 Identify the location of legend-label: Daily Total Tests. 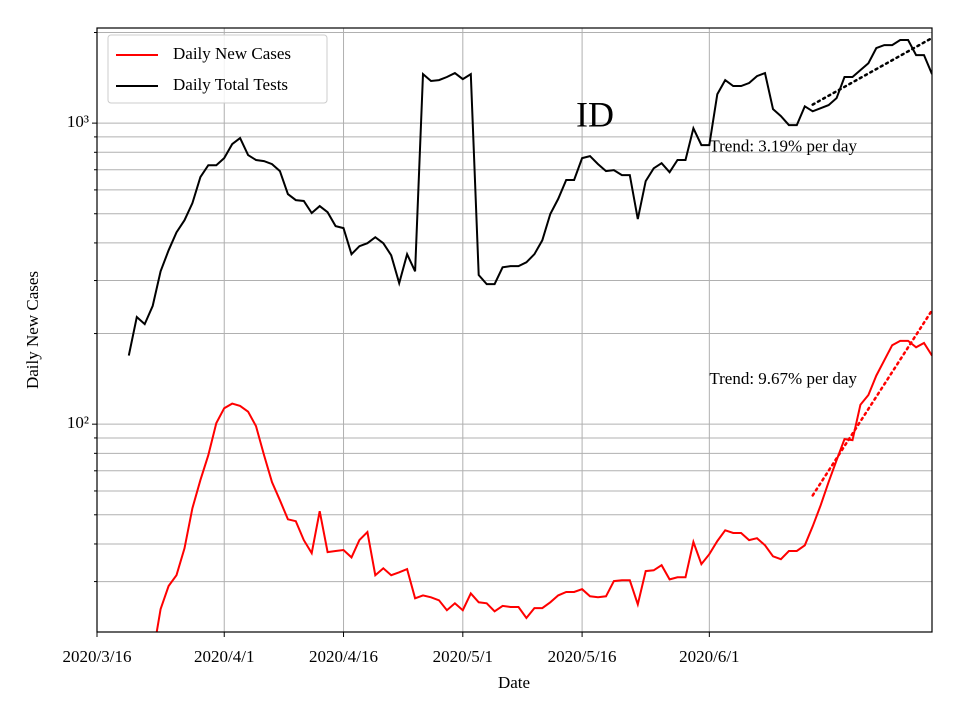
(230, 84).